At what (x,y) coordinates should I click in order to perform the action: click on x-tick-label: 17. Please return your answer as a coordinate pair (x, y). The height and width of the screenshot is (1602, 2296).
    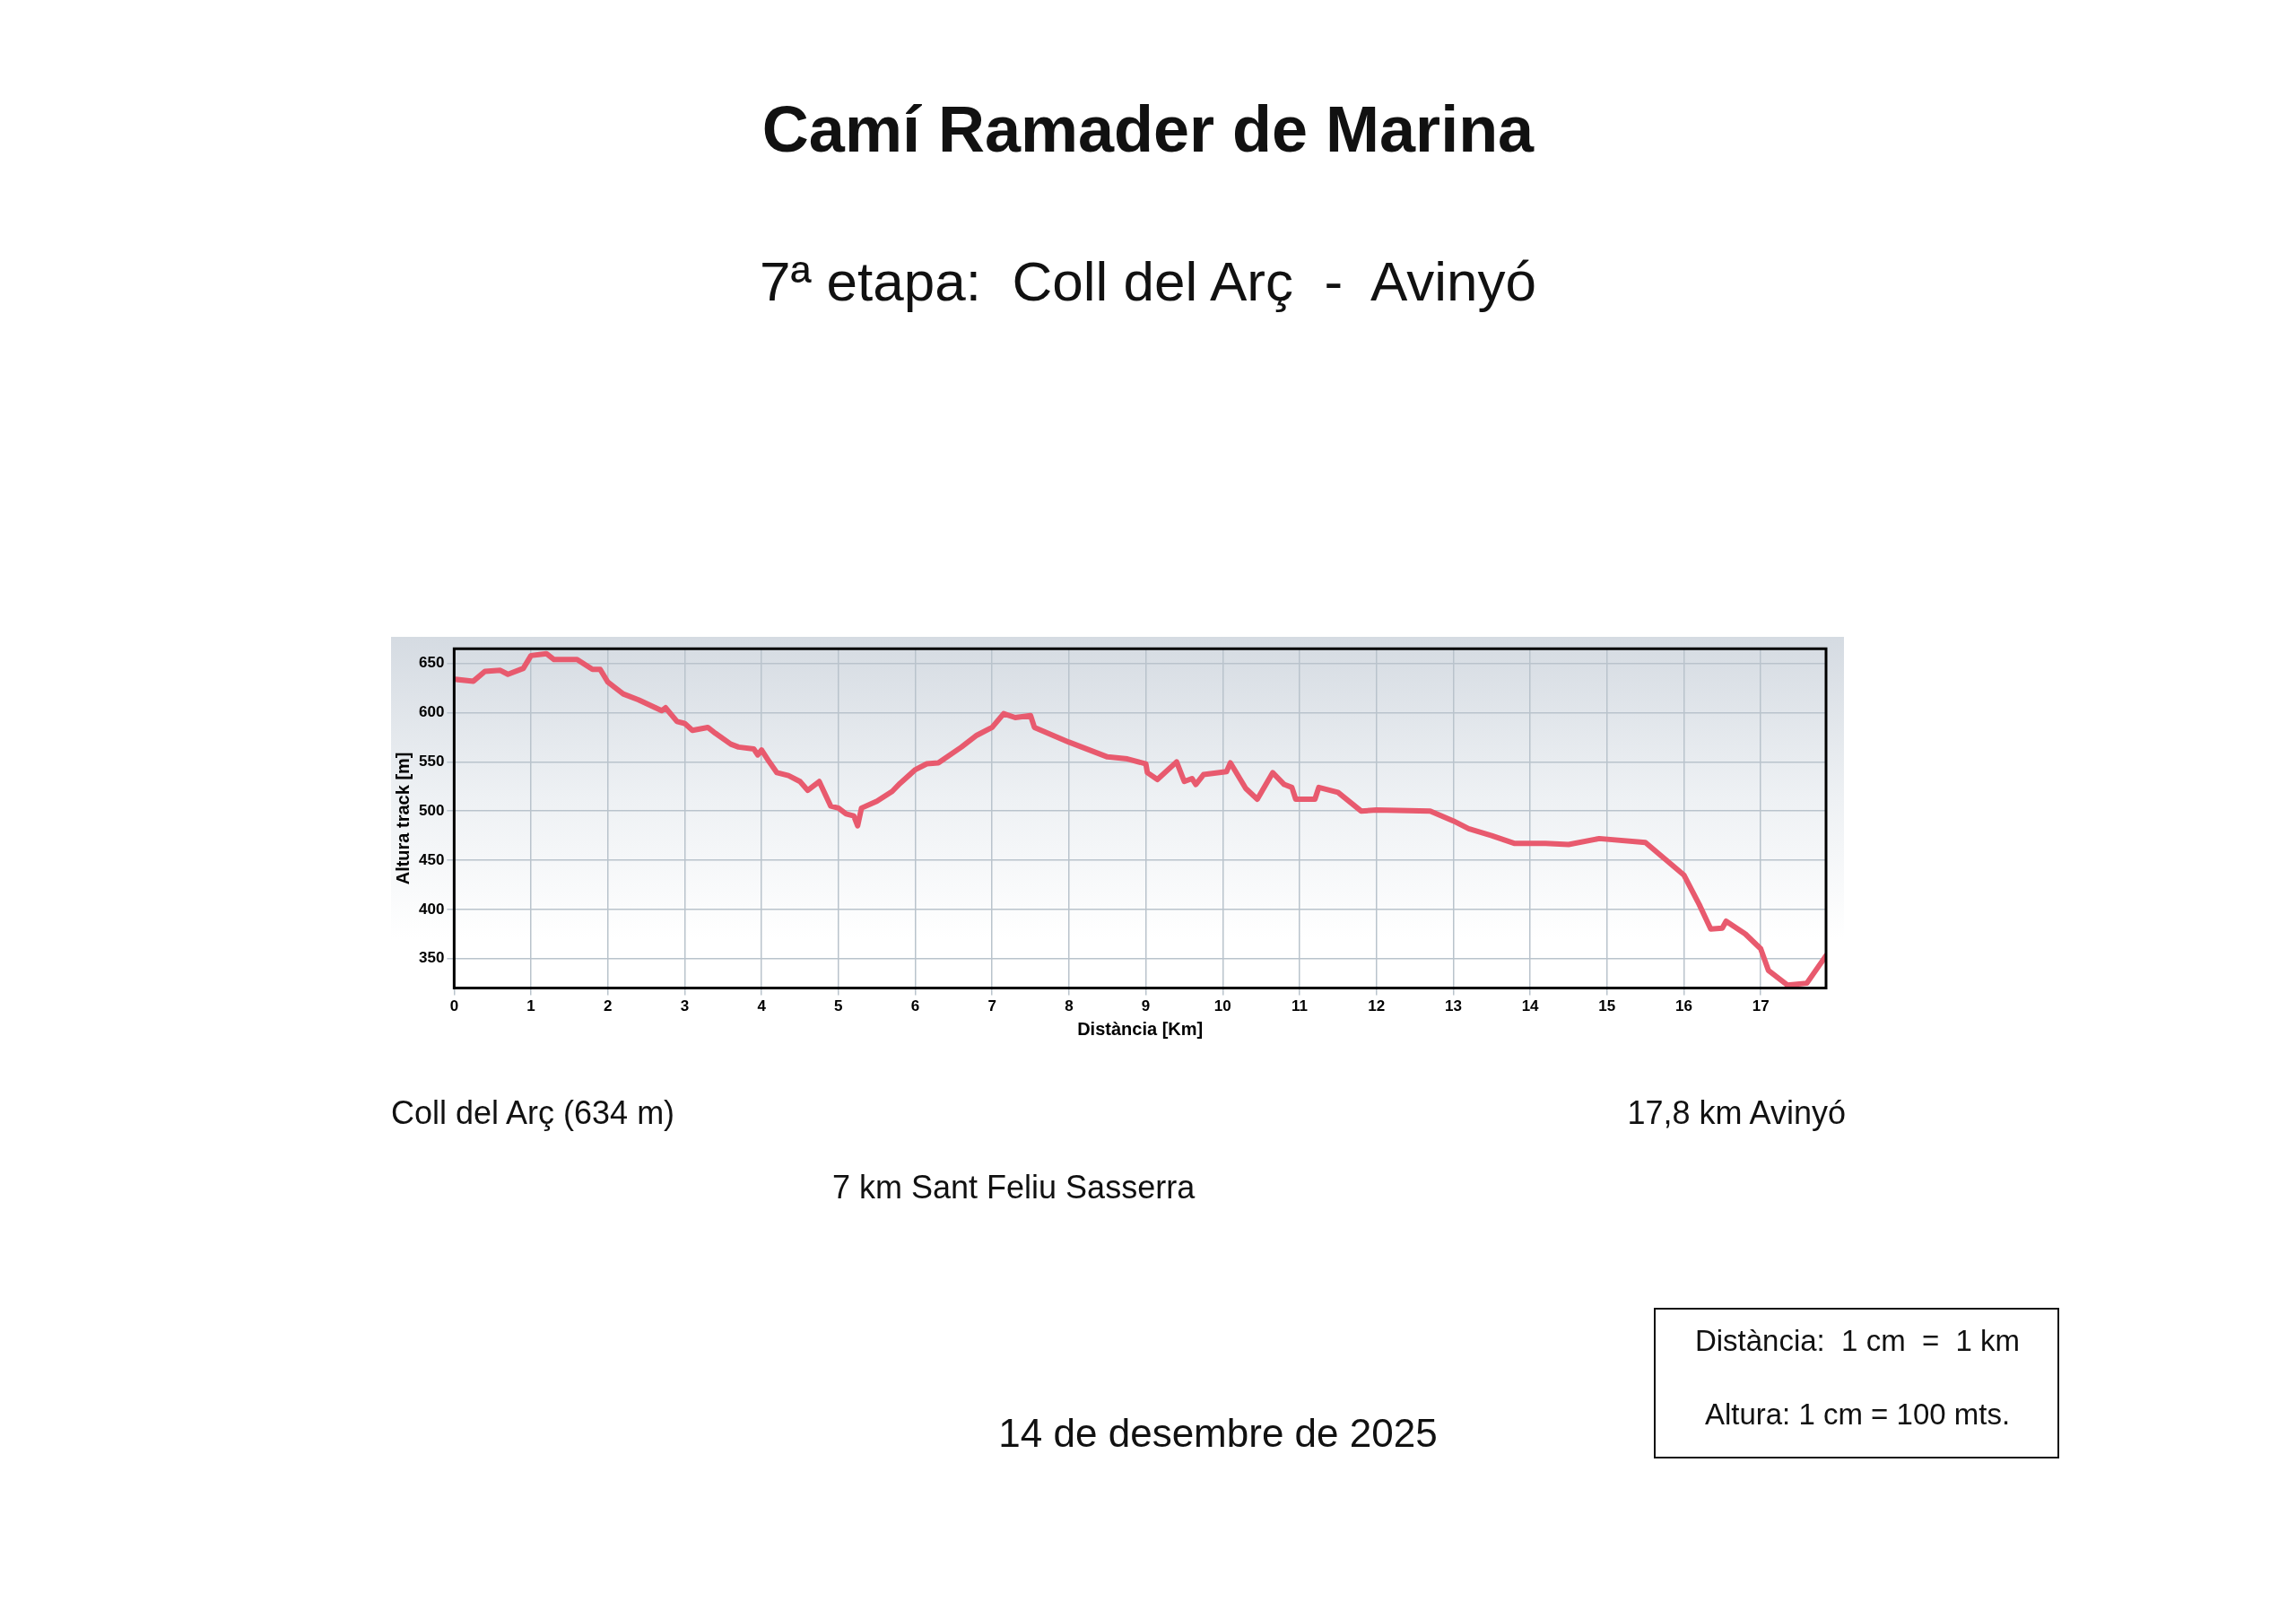
    Looking at the image, I should click on (1761, 1006).